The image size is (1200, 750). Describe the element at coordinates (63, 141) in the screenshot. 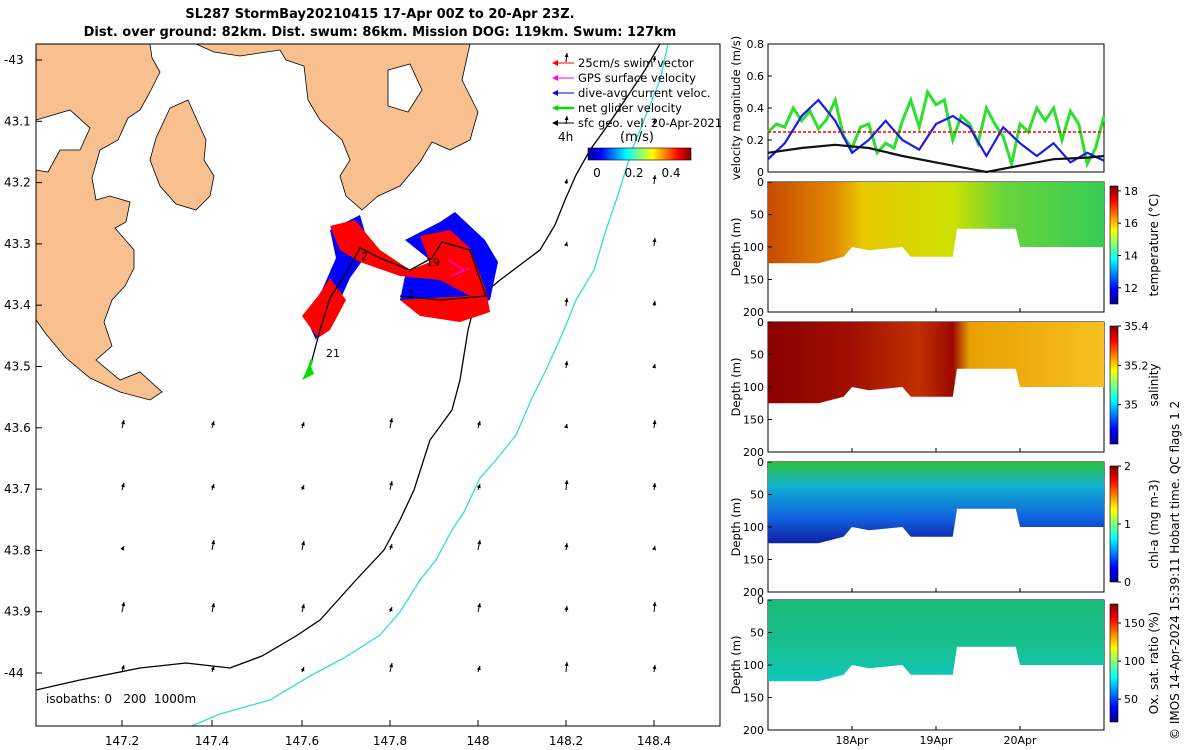

I see `land-west-lower` at that location.